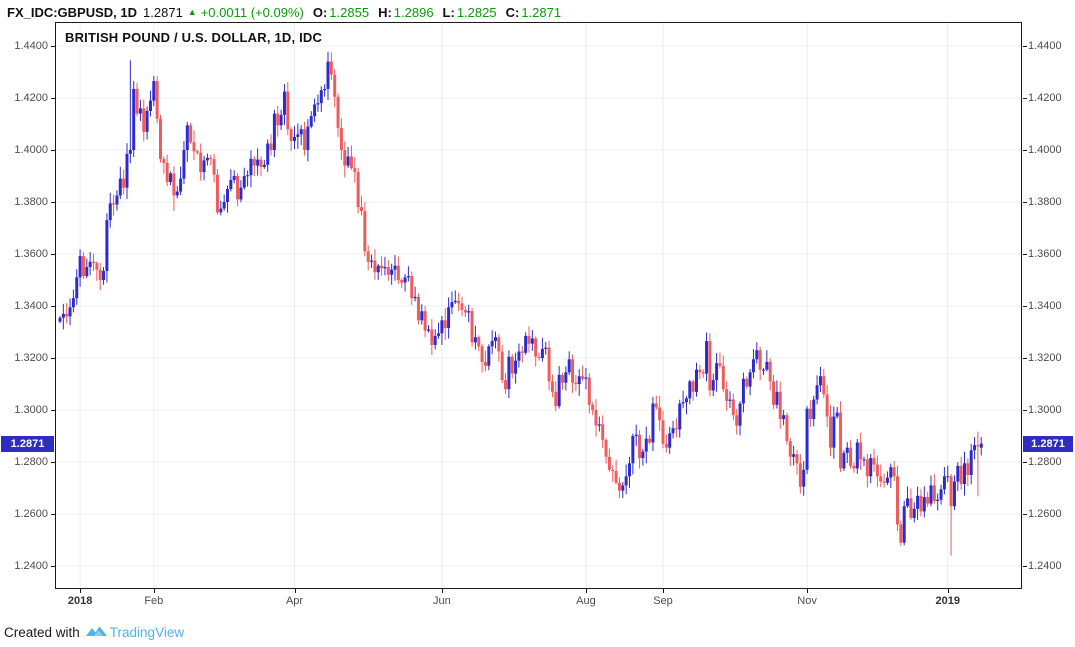 This screenshot has width=1075, height=647. I want to click on tradingview-logo-icon, so click(96, 632).